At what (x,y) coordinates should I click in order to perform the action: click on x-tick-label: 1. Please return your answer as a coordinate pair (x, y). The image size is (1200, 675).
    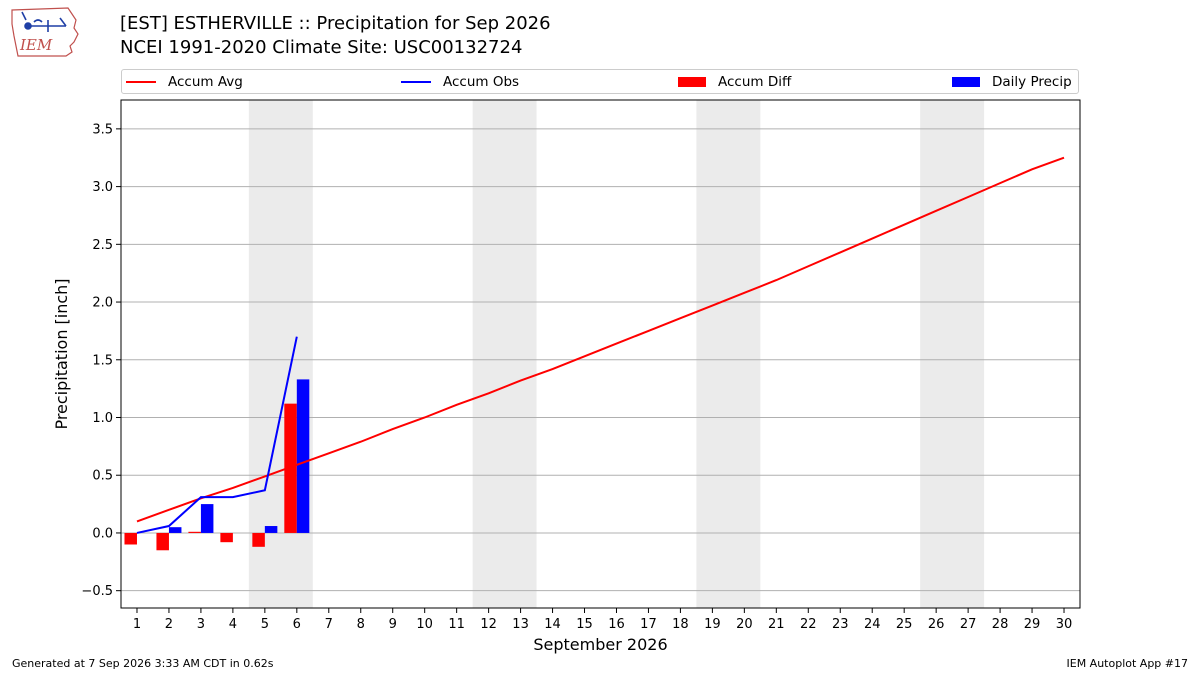
    Looking at the image, I should click on (137, 624).